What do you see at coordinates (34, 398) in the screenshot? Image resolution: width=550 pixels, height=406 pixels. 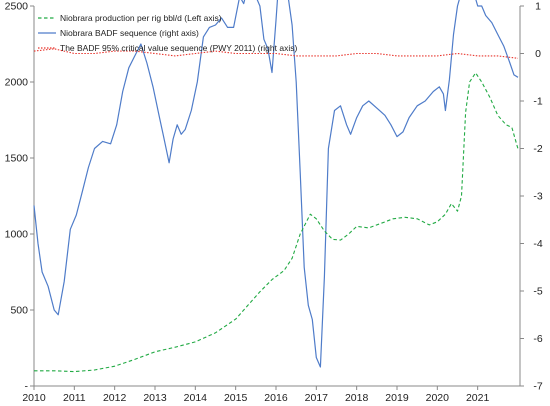 I see `x-tick-label: 2010` at bounding box center [34, 398].